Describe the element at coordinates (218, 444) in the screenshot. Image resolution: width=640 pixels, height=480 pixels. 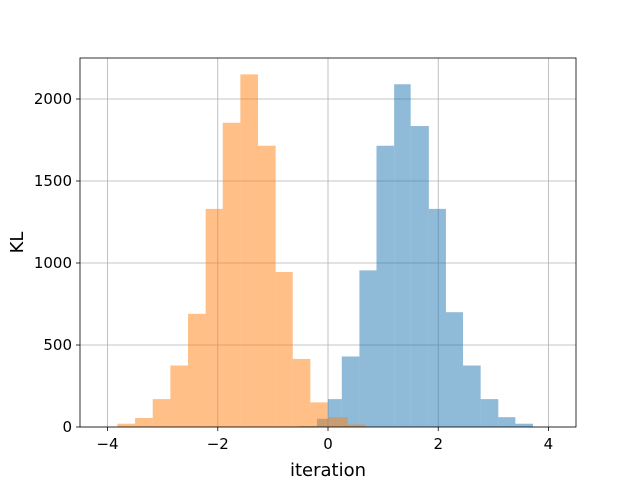
I see `x-tick-label: −2` at that location.